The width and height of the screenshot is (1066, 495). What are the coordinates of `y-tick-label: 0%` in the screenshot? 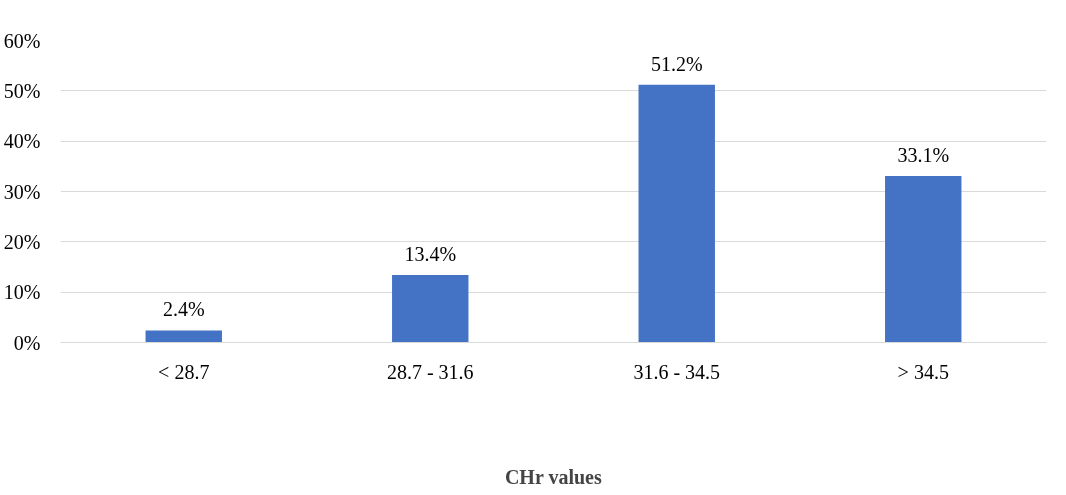 It's located at (27, 342).